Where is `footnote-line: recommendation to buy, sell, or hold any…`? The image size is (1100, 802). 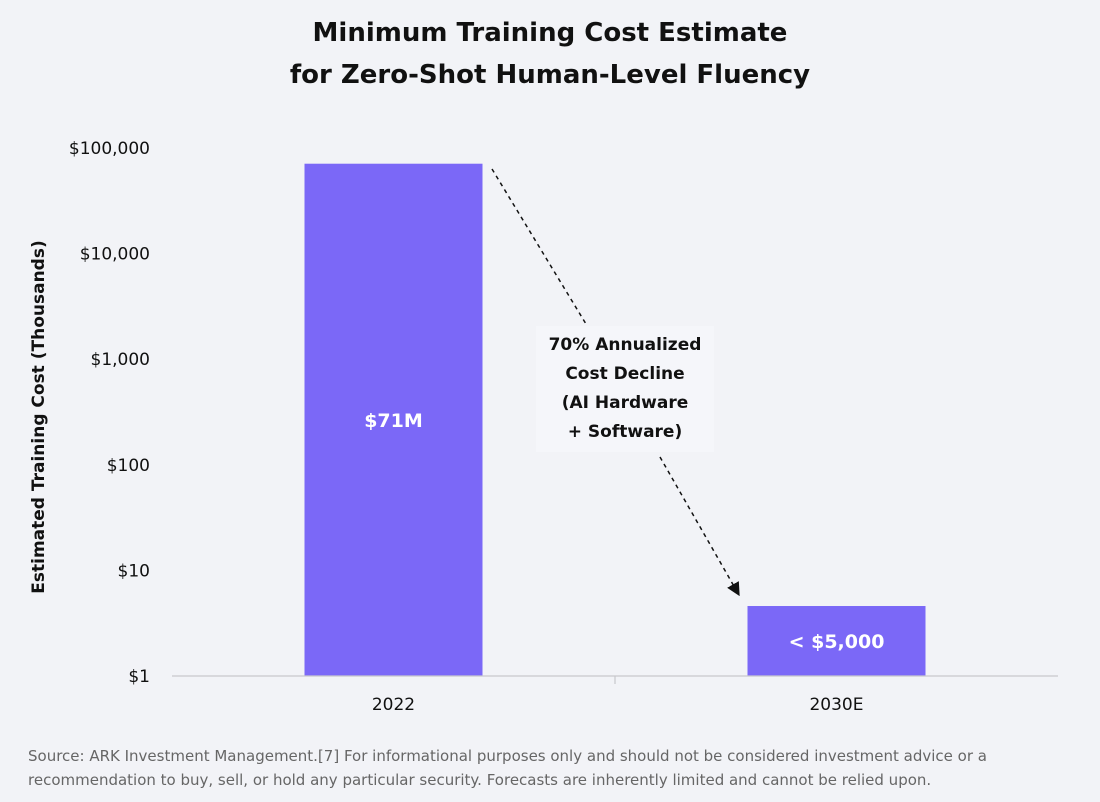 footnote-line: recommendation to buy, sell, or hold any… is located at coordinates (480, 780).